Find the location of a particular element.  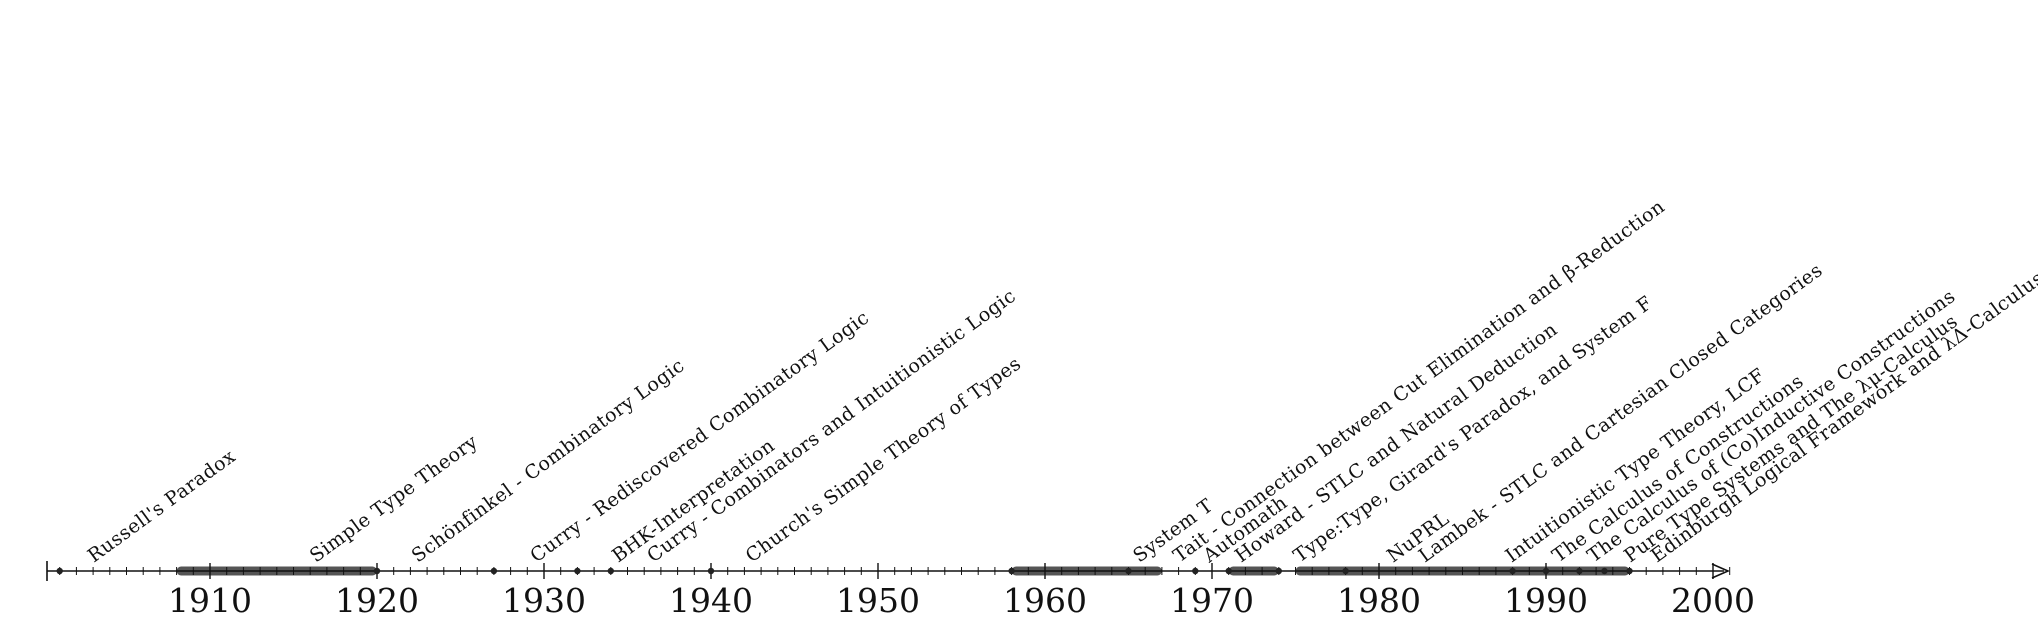

axis-ticks is located at coordinates (895, 571).